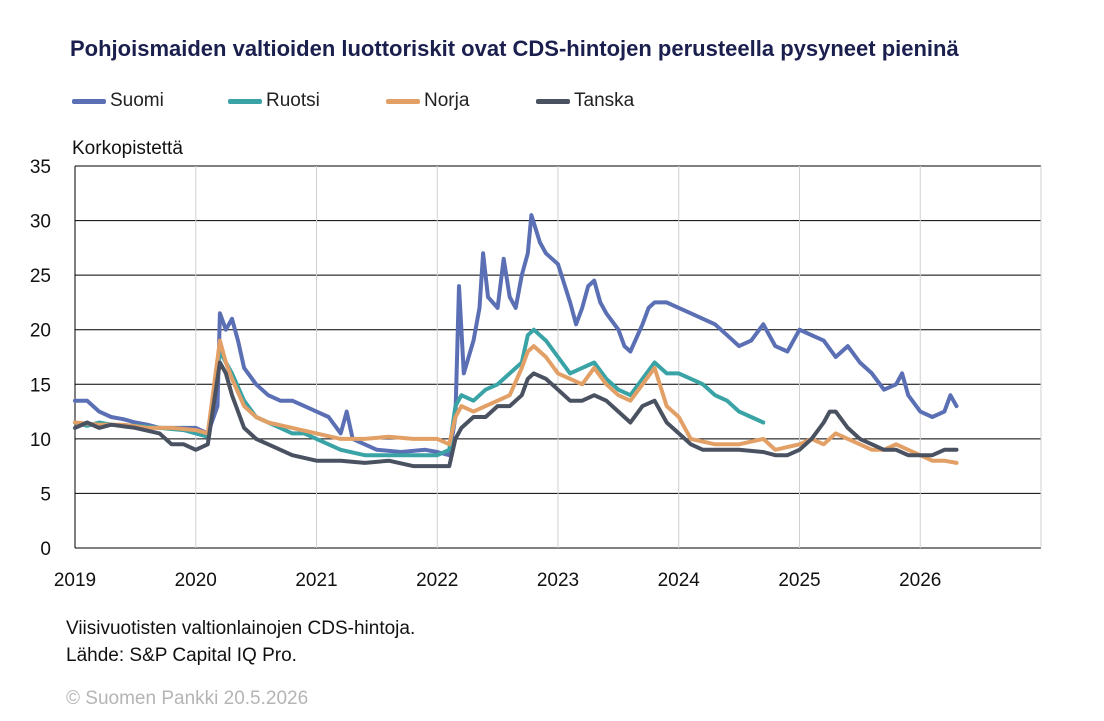  I want to click on legend-item-norja: Norja, so click(427, 101).